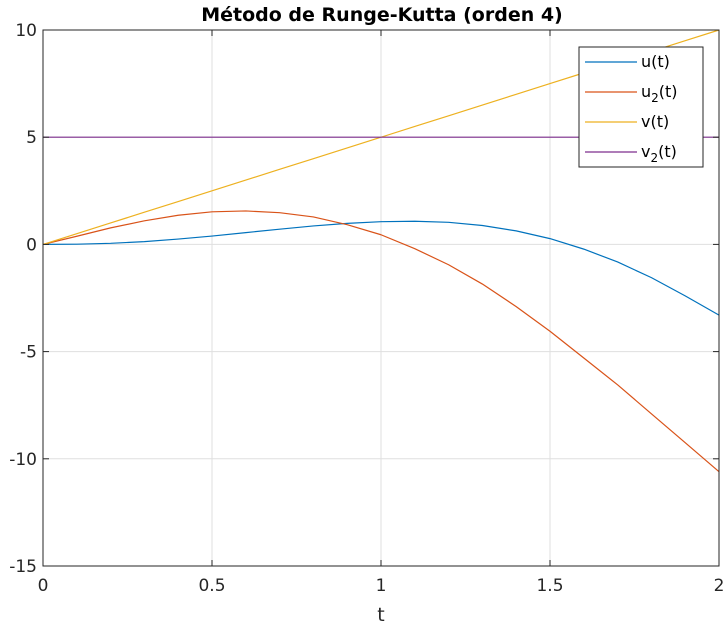  I want to click on chart-title: Método de Runge-Kutta (orden 4), so click(382, 15).